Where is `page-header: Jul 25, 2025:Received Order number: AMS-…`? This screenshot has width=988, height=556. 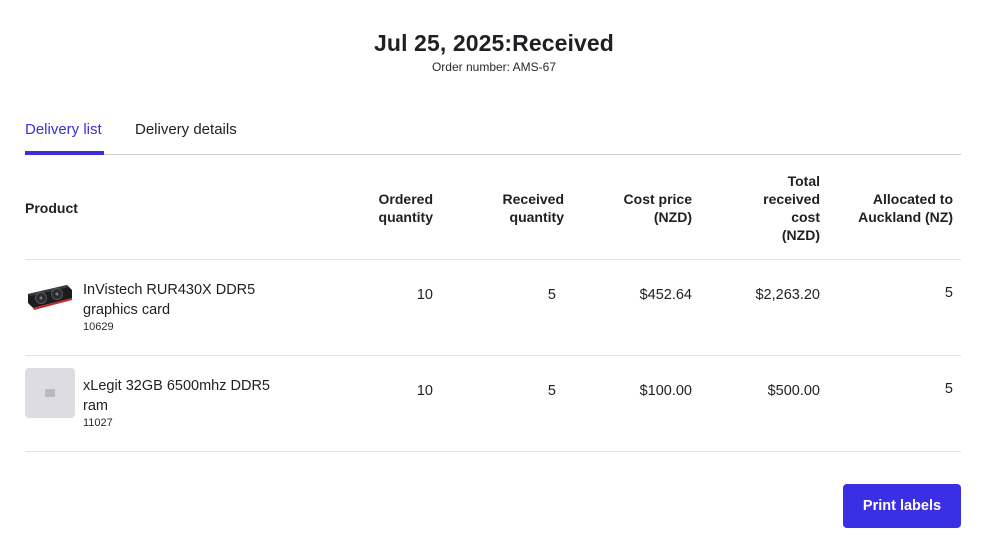 page-header: Jul 25, 2025:Received Order number: AMS-… is located at coordinates (494, 52).